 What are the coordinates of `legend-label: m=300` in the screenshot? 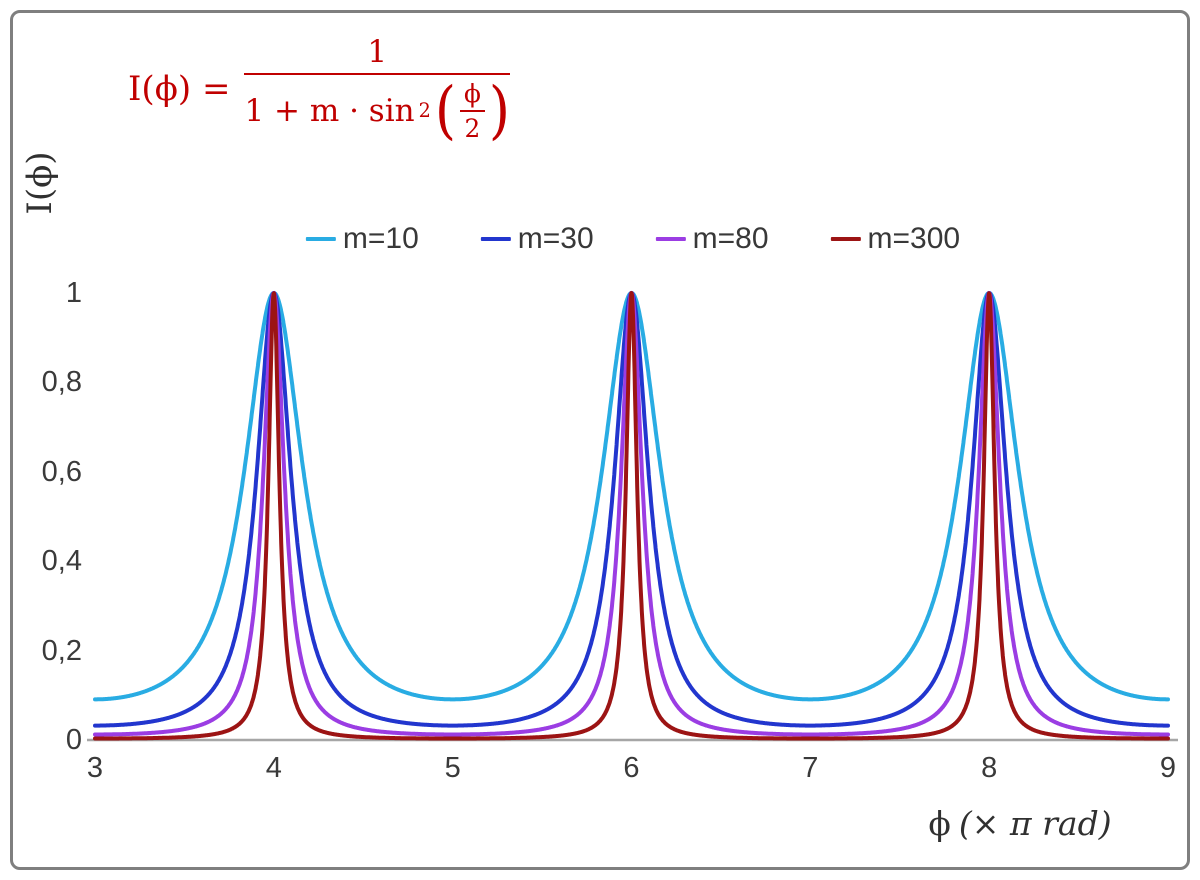 It's located at (914, 238).